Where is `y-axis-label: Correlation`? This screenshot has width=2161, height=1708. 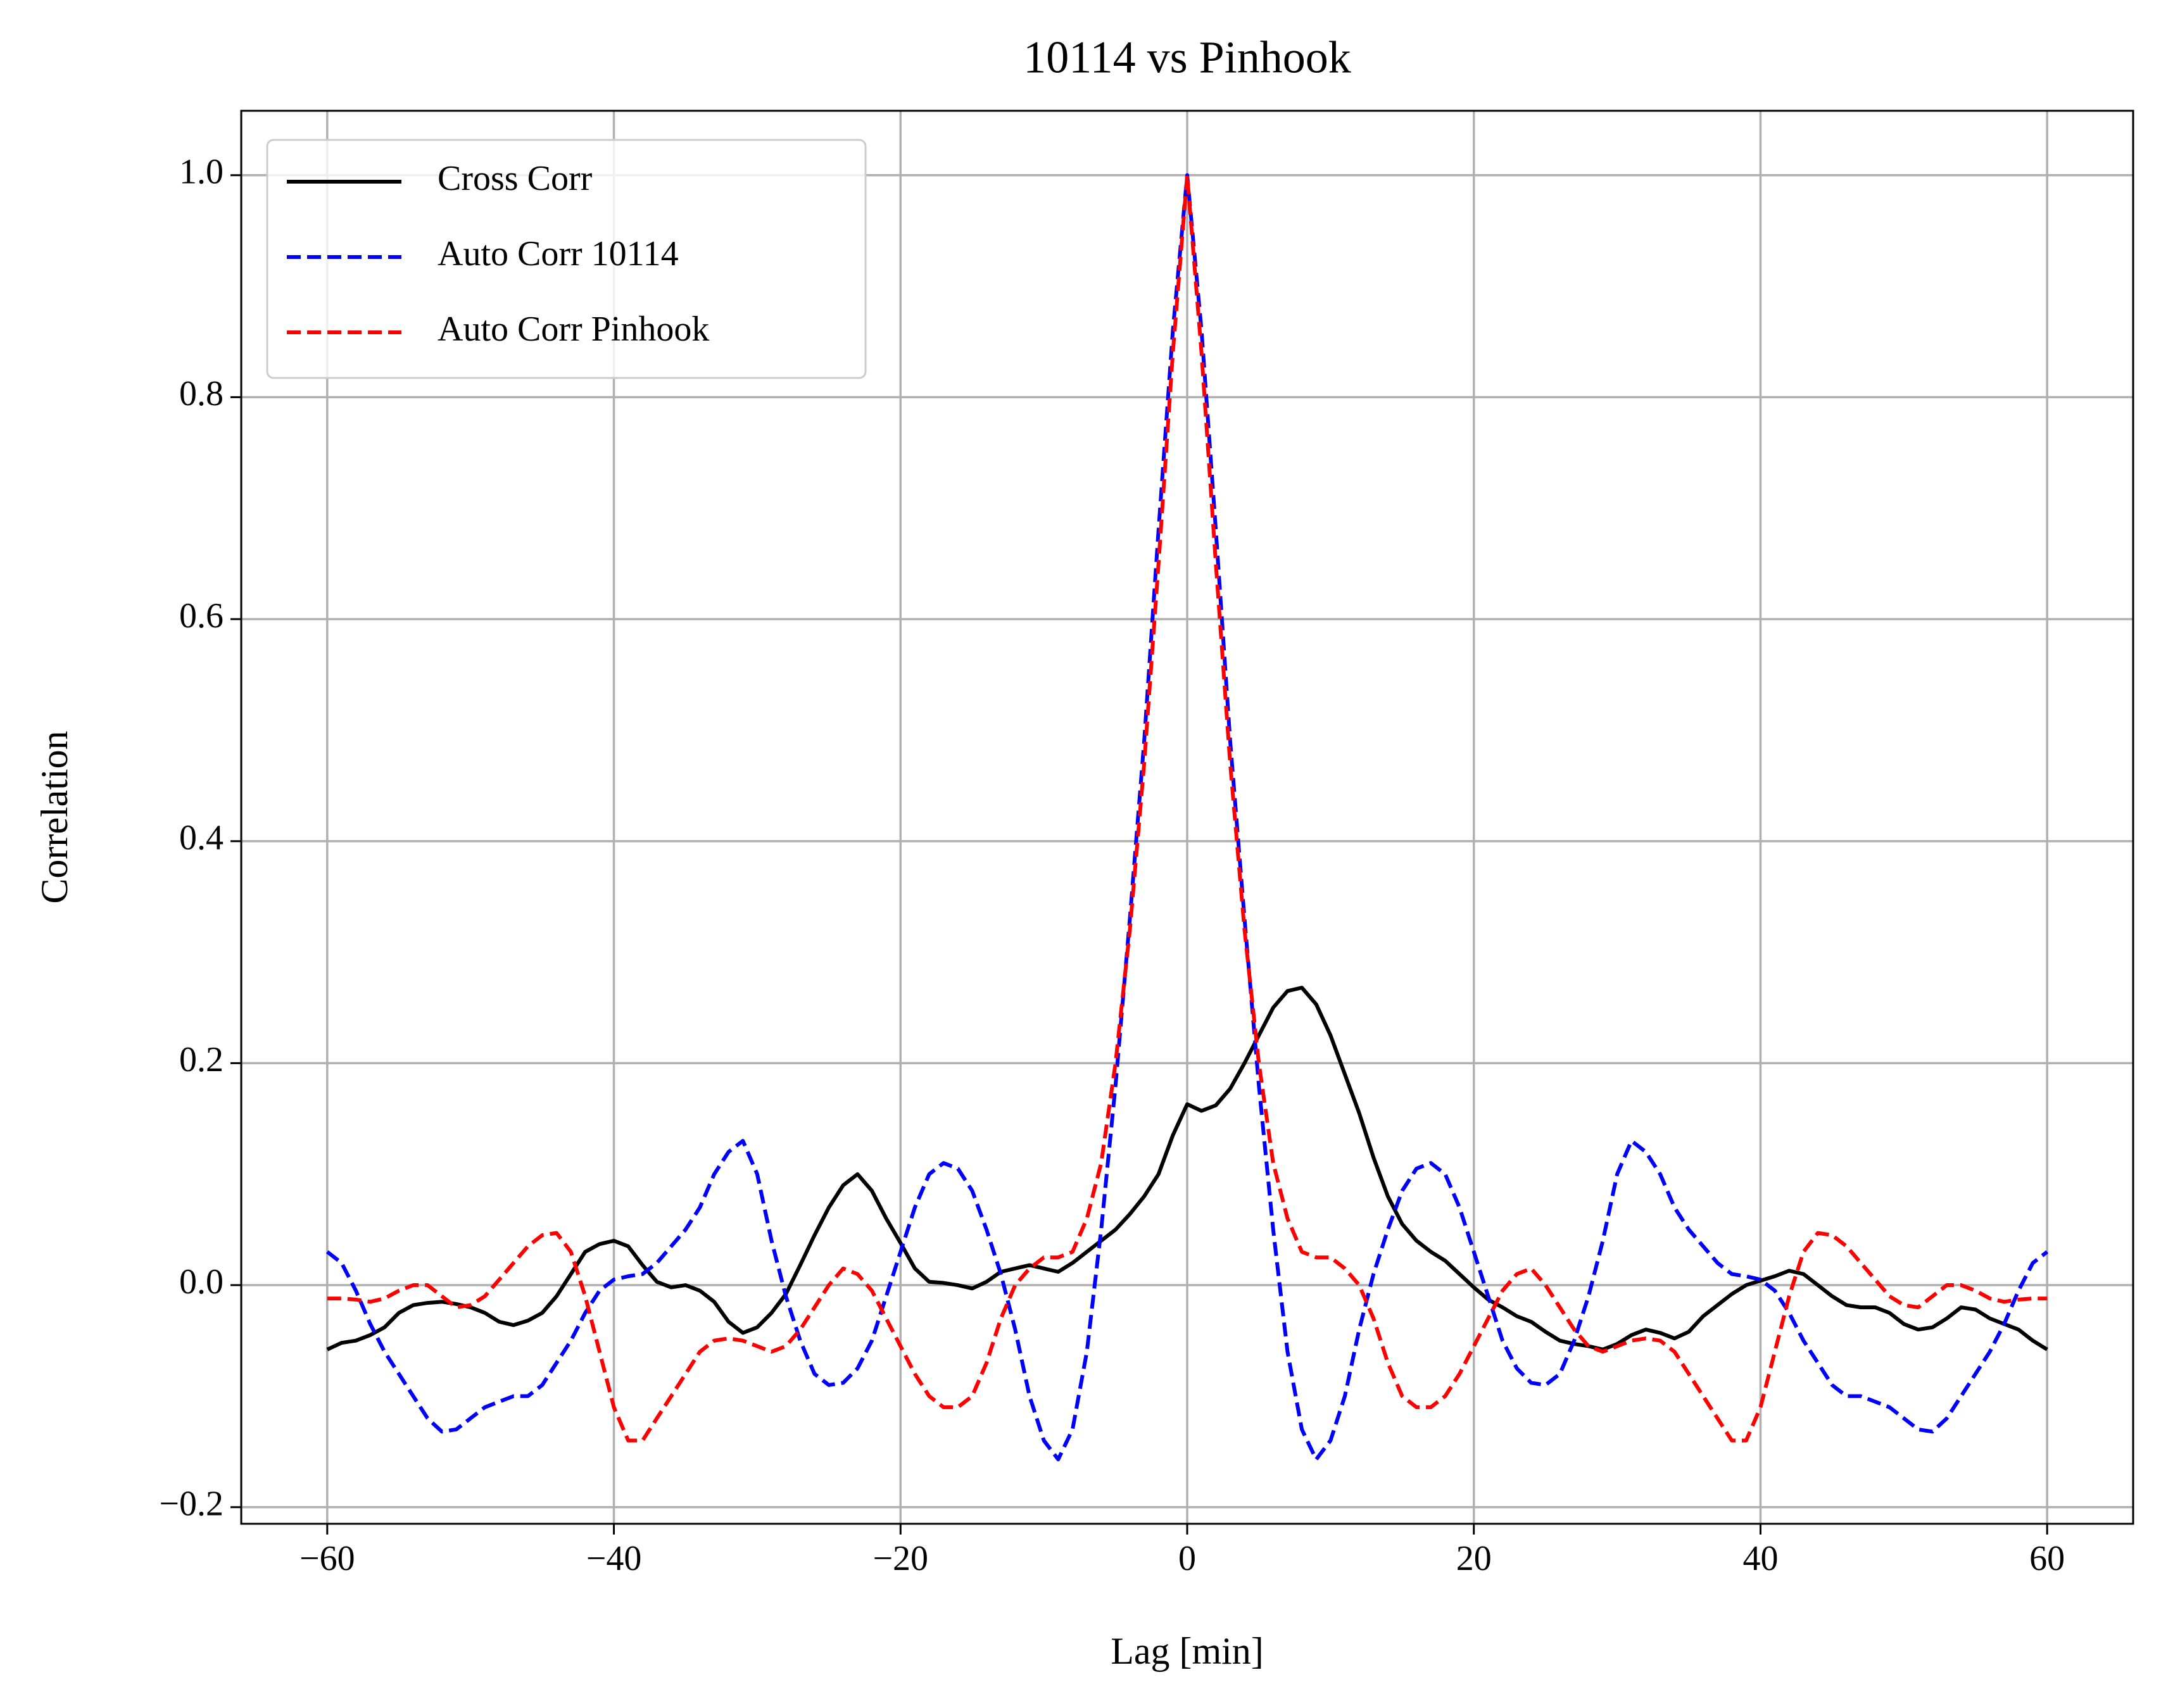 y-axis-label: Correlation is located at coordinates (54, 817).